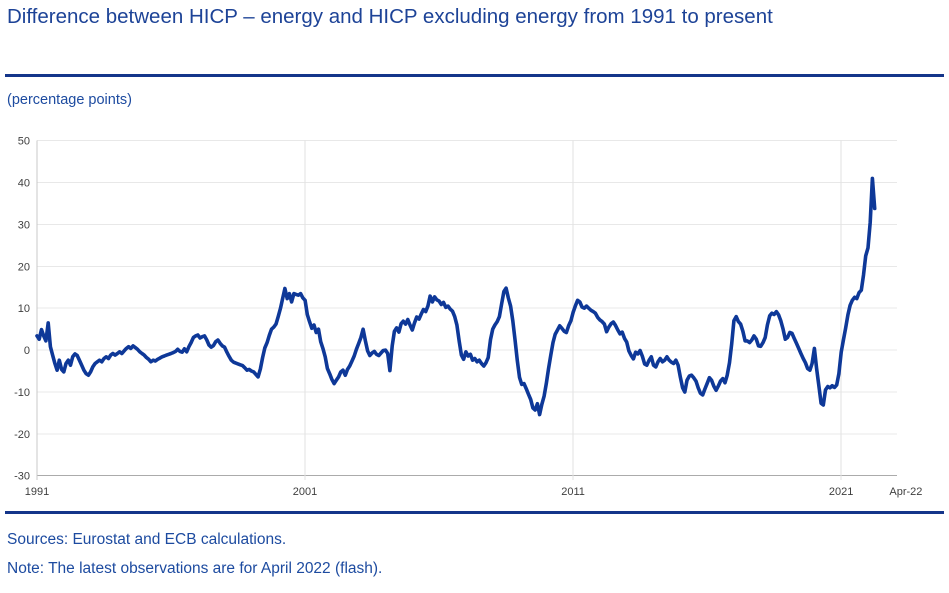 The image size is (949, 593). I want to click on svg-text: 50, so click(24, 142).